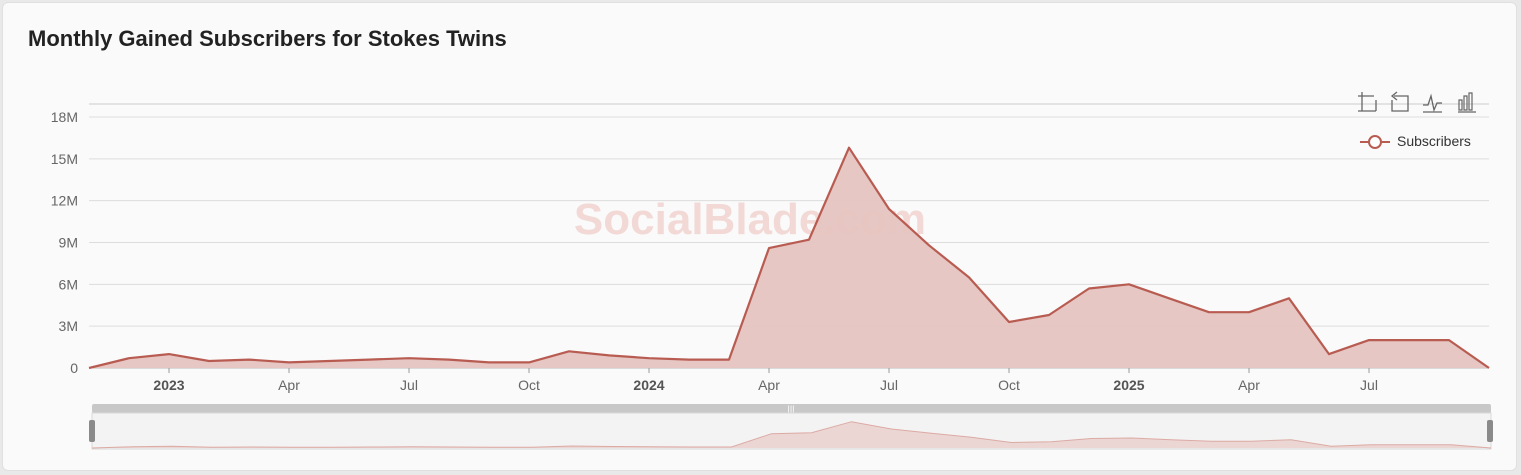 This screenshot has width=1521, height=475. Describe the element at coordinates (68, 284) in the screenshot. I see `y-tick-label: 6M` at that location.